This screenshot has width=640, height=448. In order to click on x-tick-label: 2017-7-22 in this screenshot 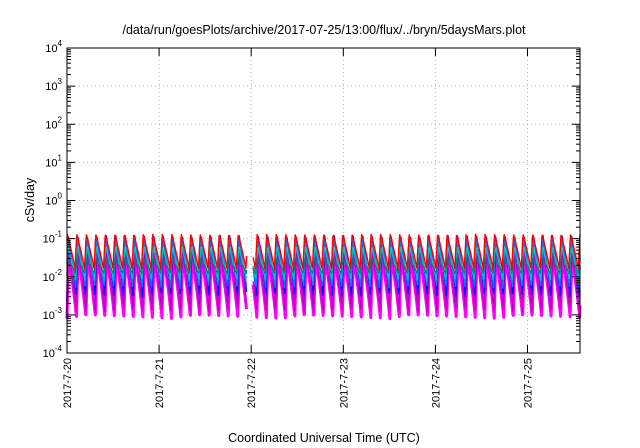, I will do `click(252, 383)`.